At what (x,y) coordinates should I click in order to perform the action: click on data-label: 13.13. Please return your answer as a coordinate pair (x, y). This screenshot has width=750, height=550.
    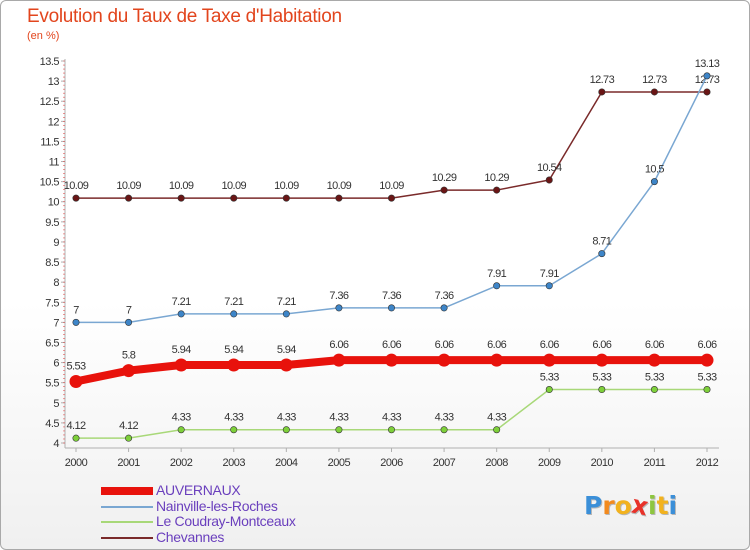
    Looking at the image, I should click on (707, 64).